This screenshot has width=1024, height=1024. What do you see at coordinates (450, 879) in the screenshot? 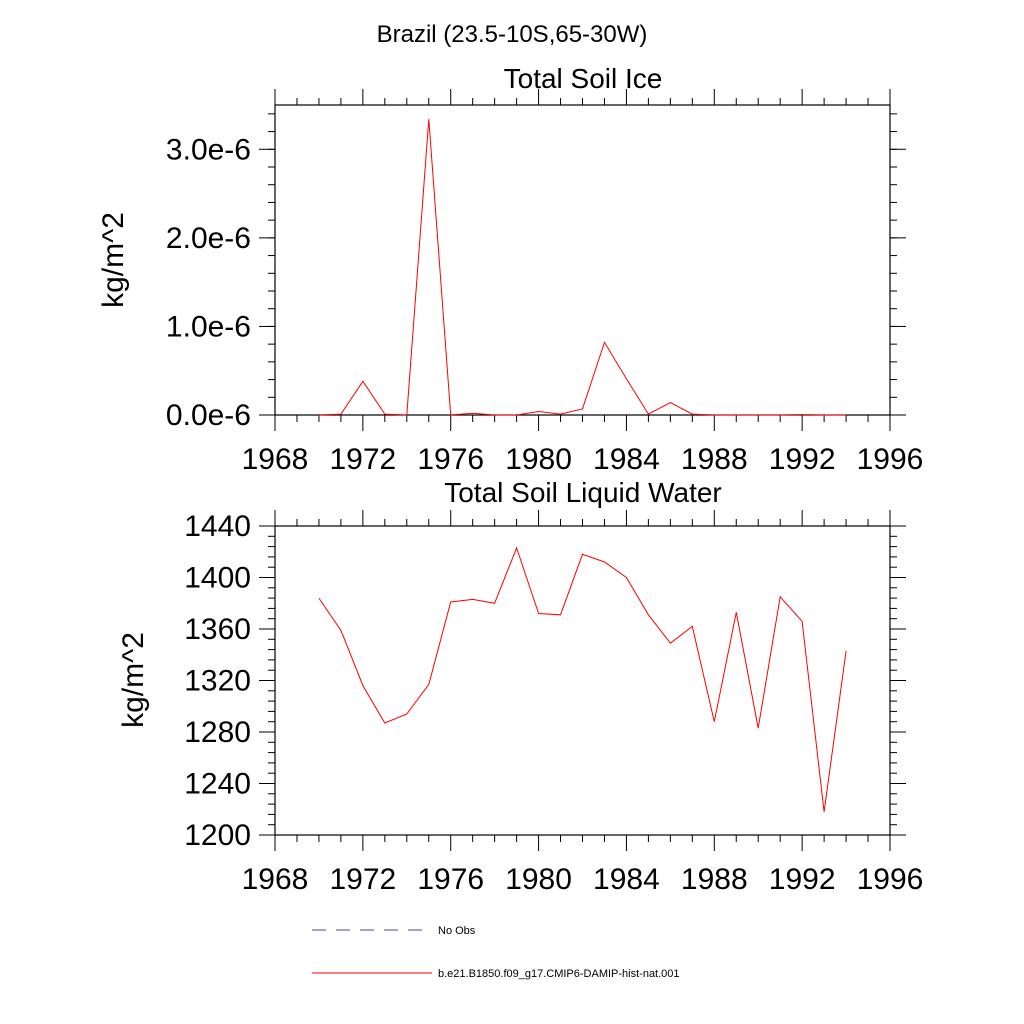
I see `soil-liquid-xtick-label: 1976` at bounding box center [450, 879].